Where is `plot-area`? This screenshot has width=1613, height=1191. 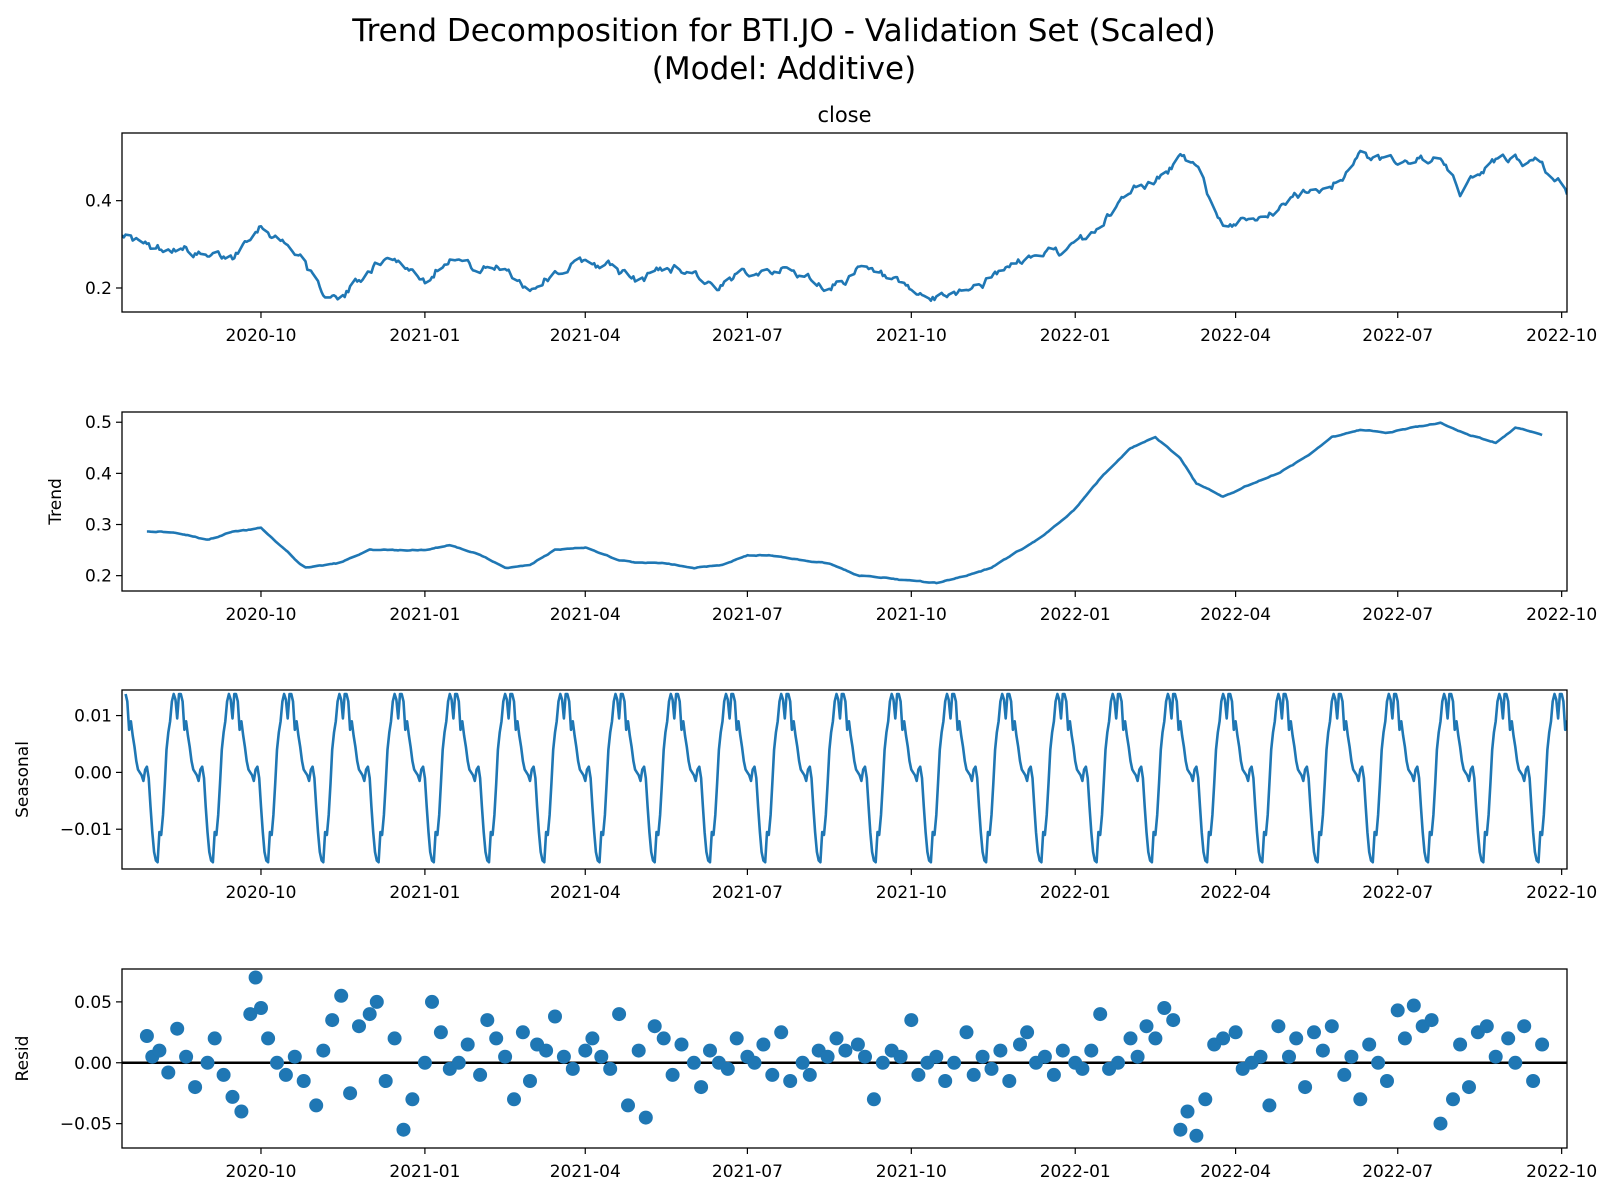 plot-area is located at coordinates (844, 1056).